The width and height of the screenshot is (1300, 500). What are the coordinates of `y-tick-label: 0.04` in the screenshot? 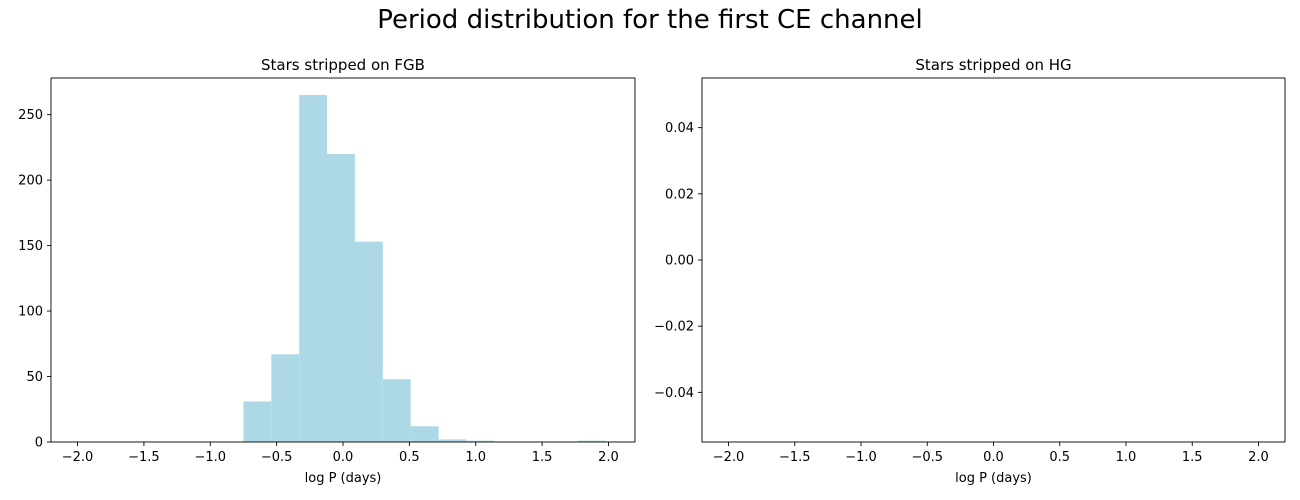 It's located at (679, 128).